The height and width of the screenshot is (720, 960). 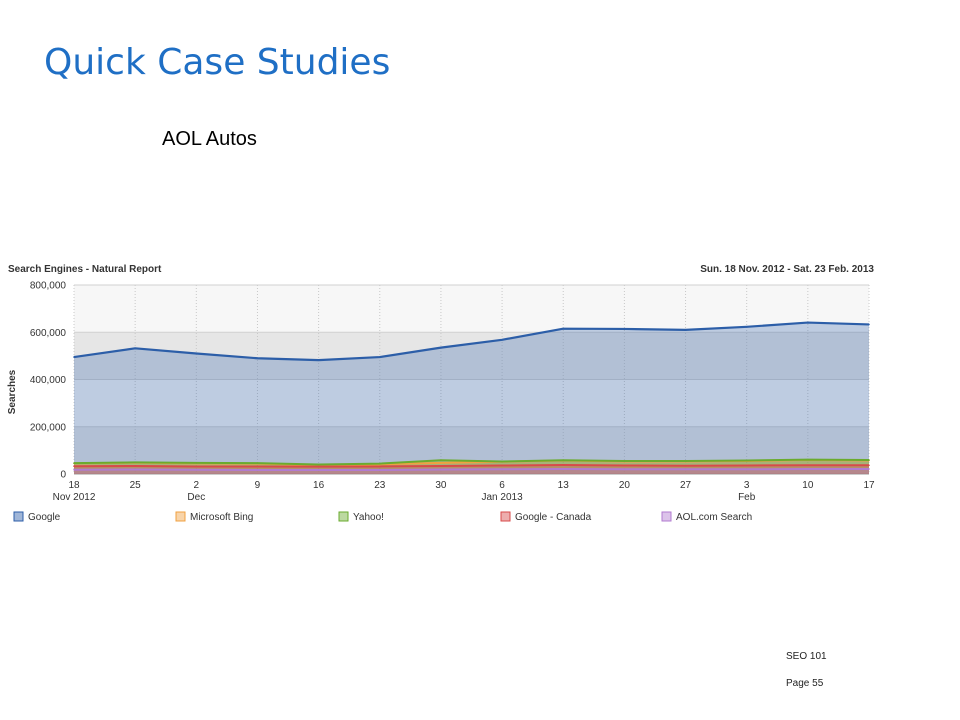 I want to click on x-tick-label: 30, so click(x=441, y=485).